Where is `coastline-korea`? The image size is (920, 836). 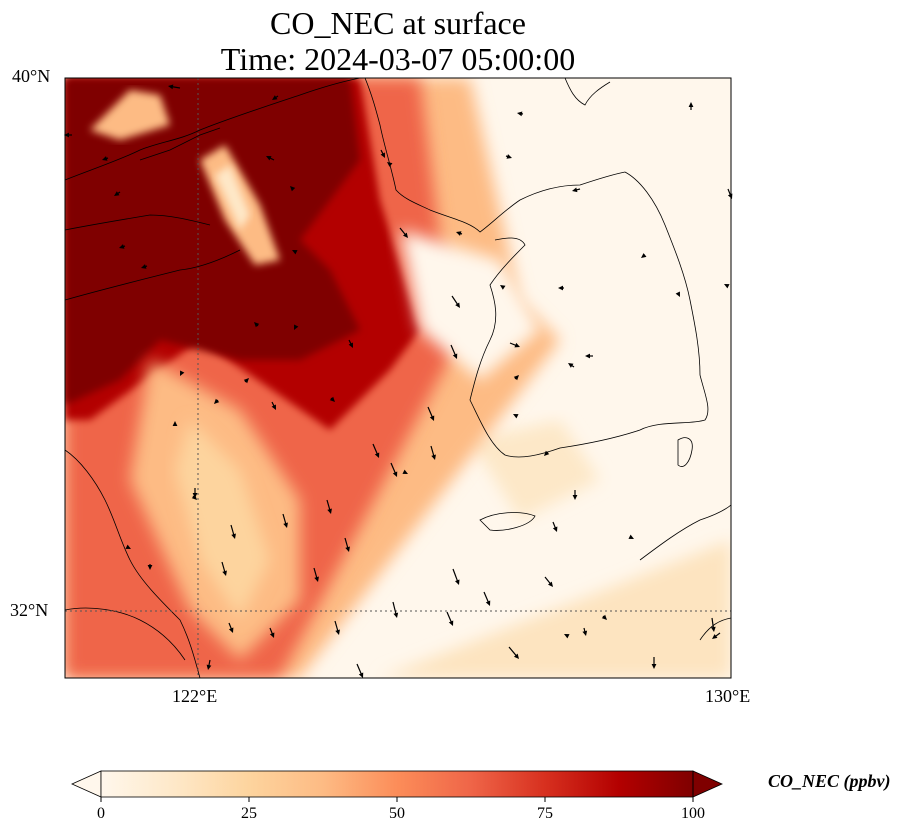 coastline-korea is located at coordinates (589, 314).